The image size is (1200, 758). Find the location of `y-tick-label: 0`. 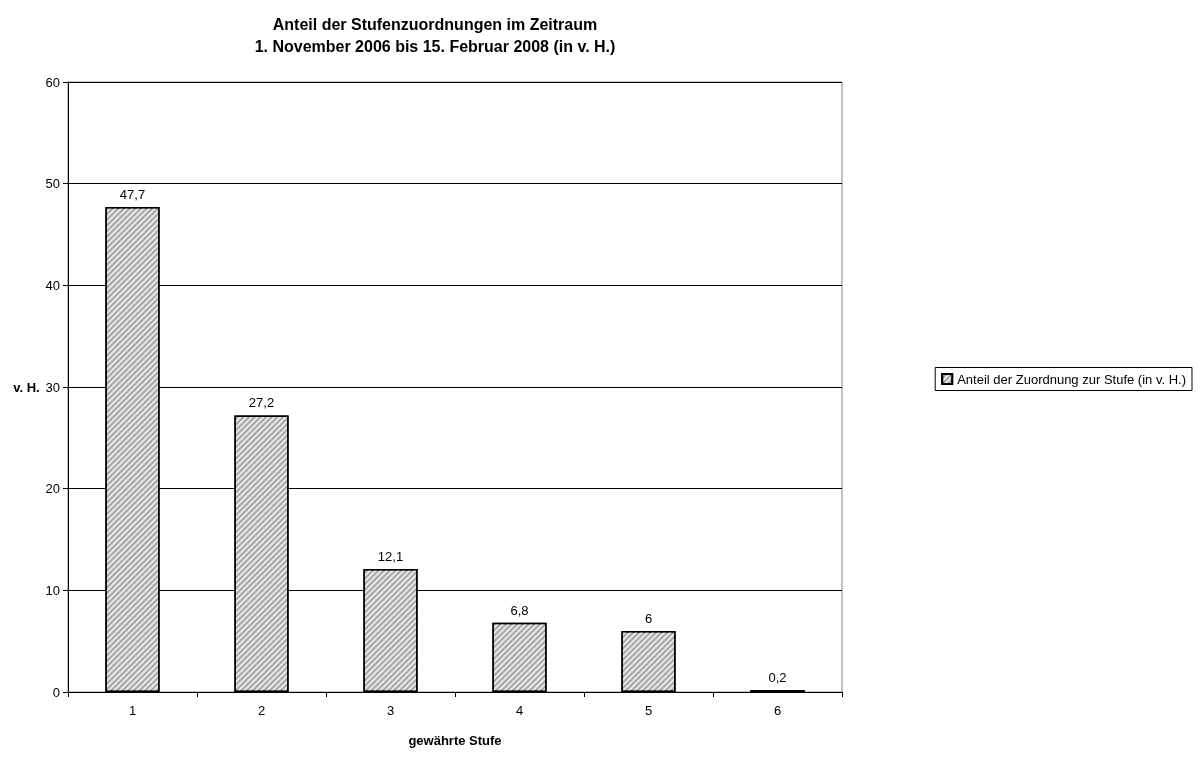

y-tick-label: 0 is located at coordinates (56, 692).